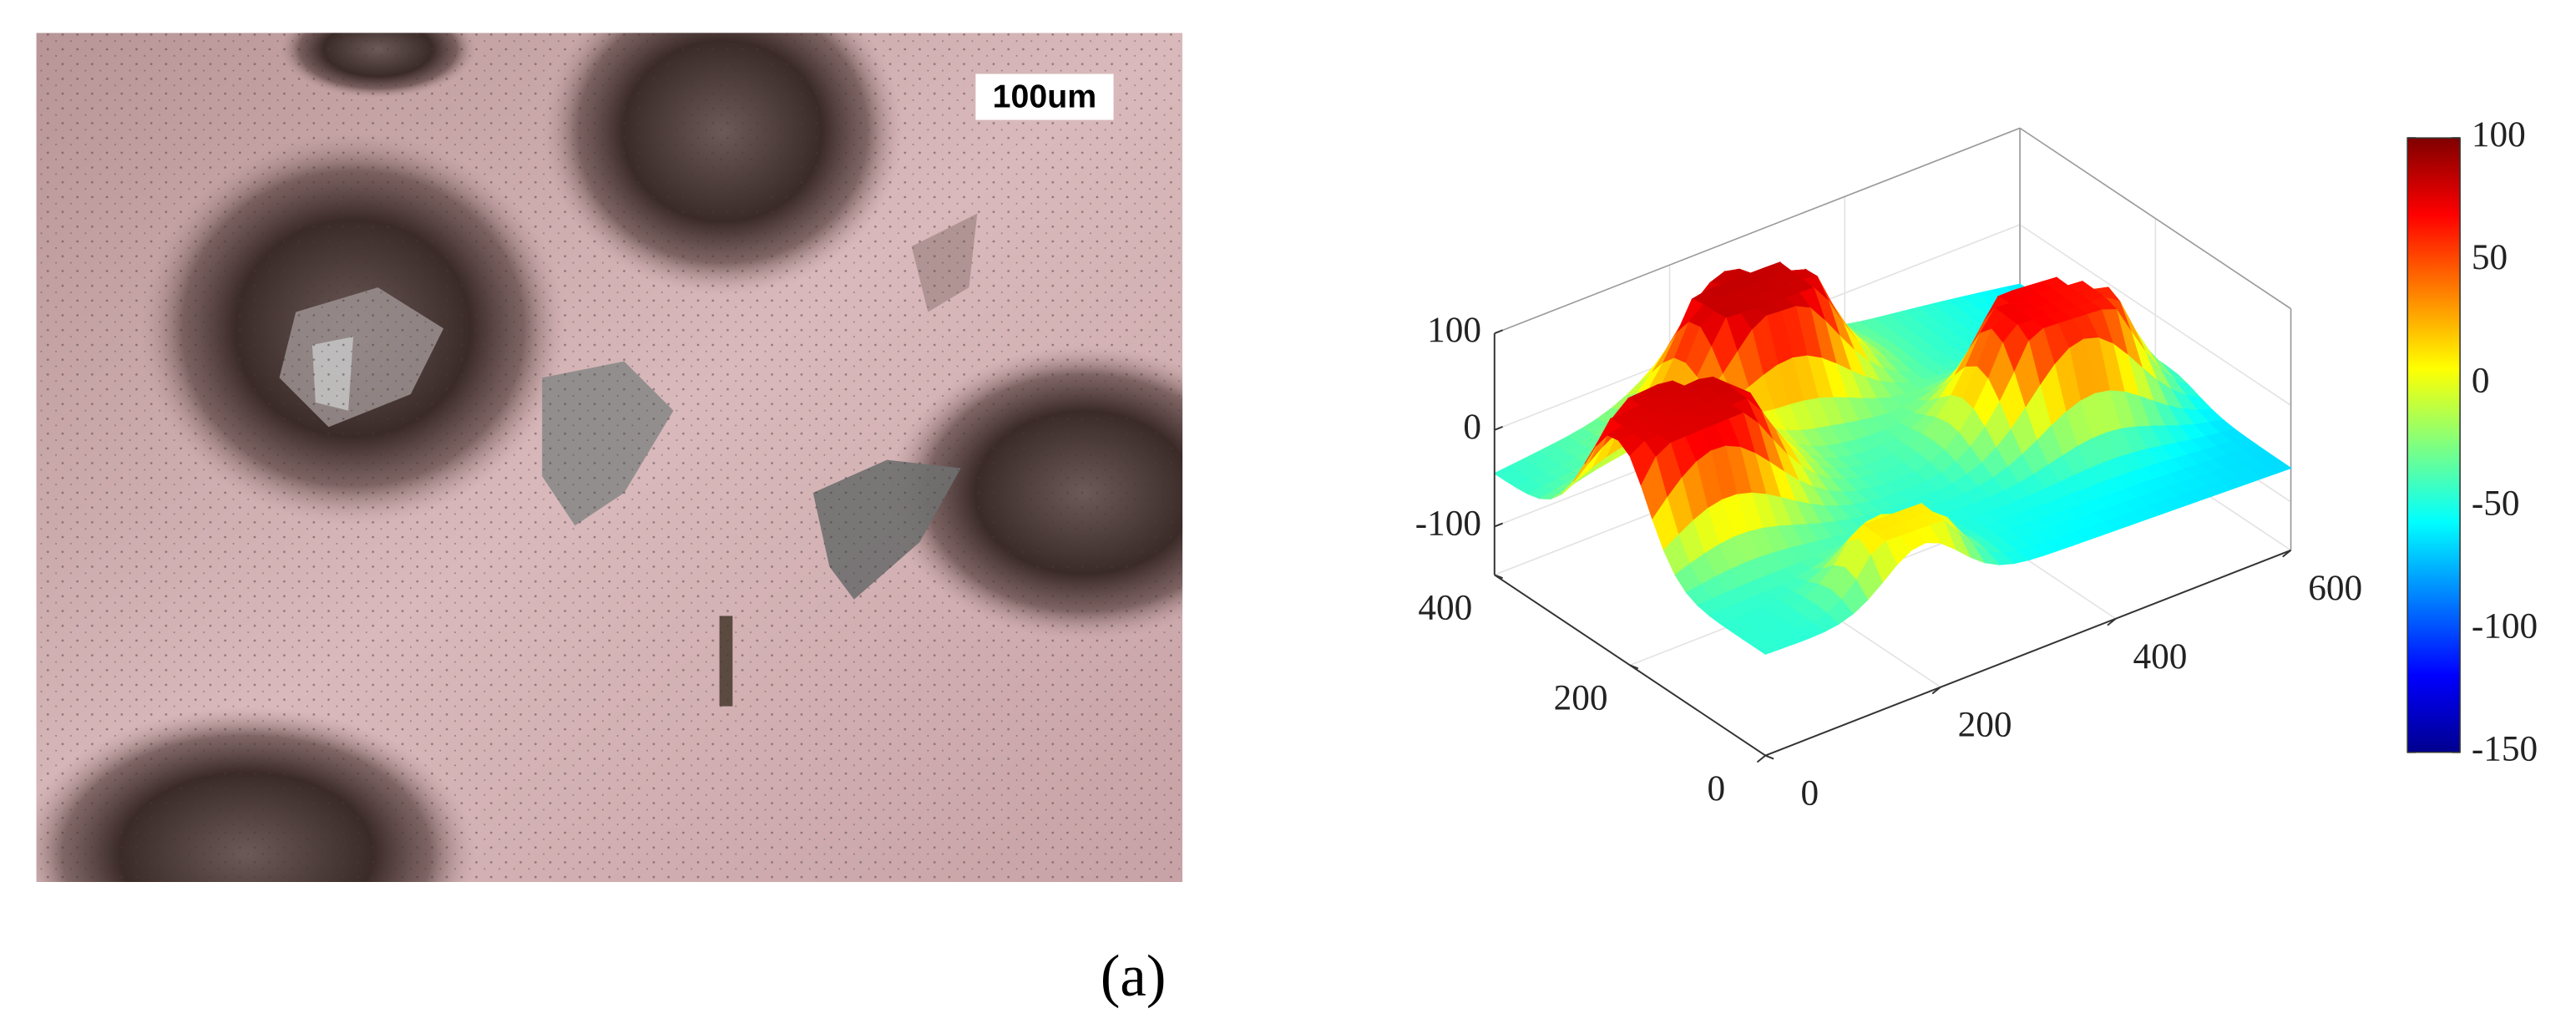  Describe the element at coordinates (2433, 445) in the screenshot. I see `colorbar` at that location.